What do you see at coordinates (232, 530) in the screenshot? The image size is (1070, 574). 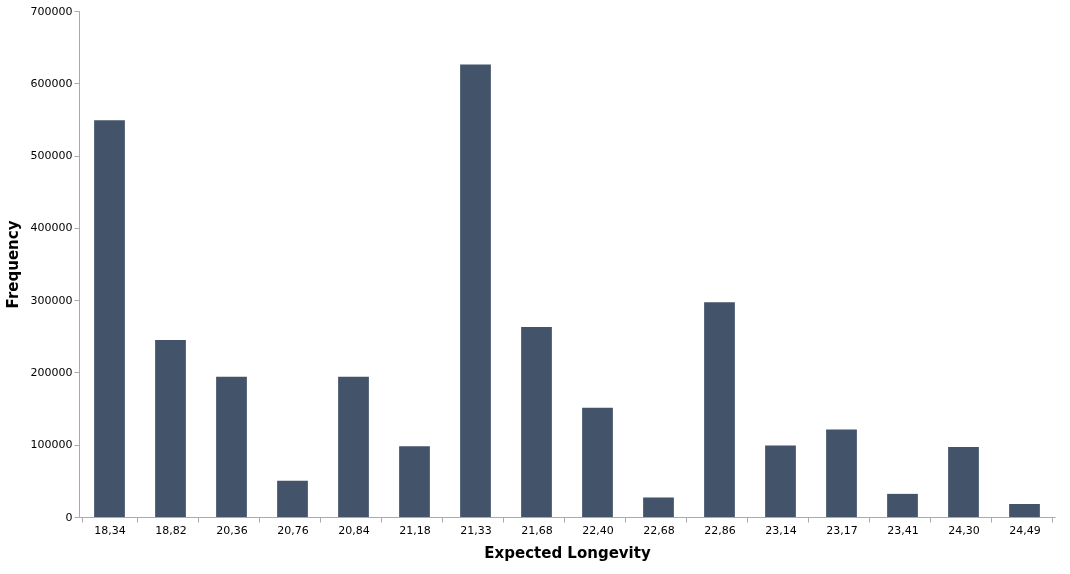 I see `x-tick-label: 20,36` at bounding box center [232, 530].